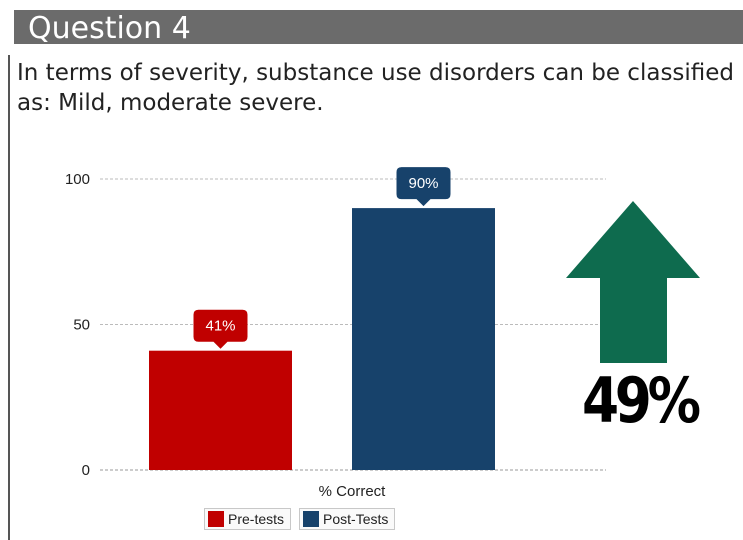 The image size is (743, 540). Describe the element at coordinates (378, 27) in the screenshot. I see `title-bar` at that location.